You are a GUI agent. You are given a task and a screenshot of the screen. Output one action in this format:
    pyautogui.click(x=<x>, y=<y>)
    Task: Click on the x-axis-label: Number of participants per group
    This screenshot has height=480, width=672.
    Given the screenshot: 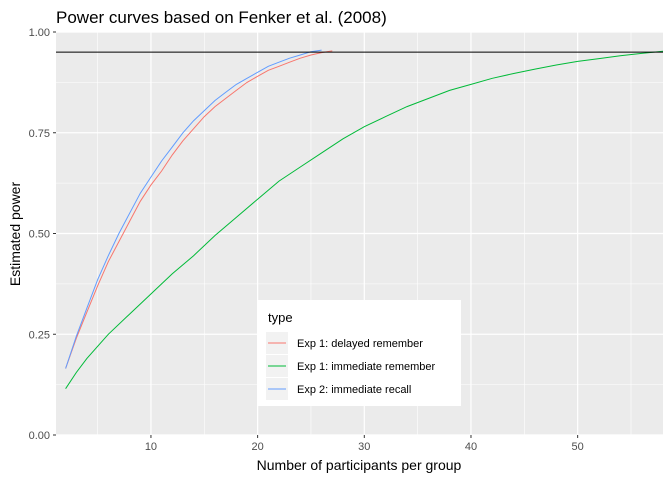 What is the action you would take?
    pyautogui.click(x=359, y=465)
    